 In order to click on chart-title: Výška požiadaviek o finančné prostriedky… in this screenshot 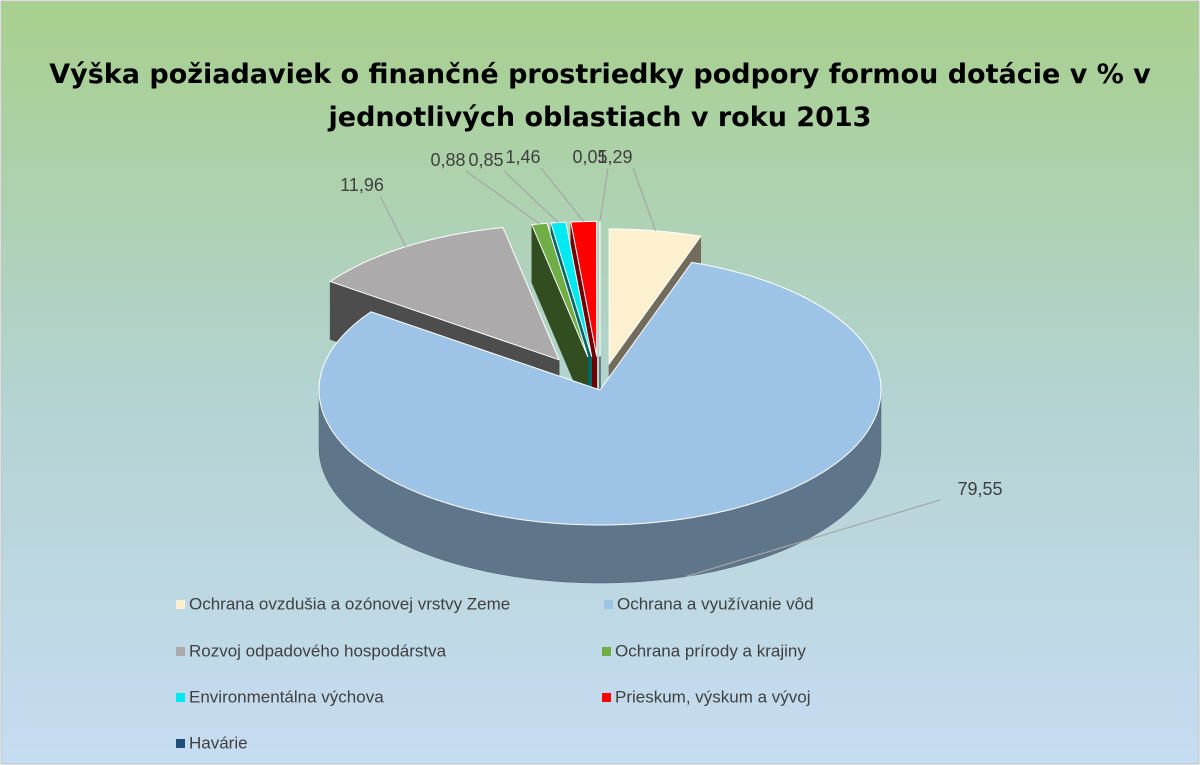, I will do `click(600, 96)`.